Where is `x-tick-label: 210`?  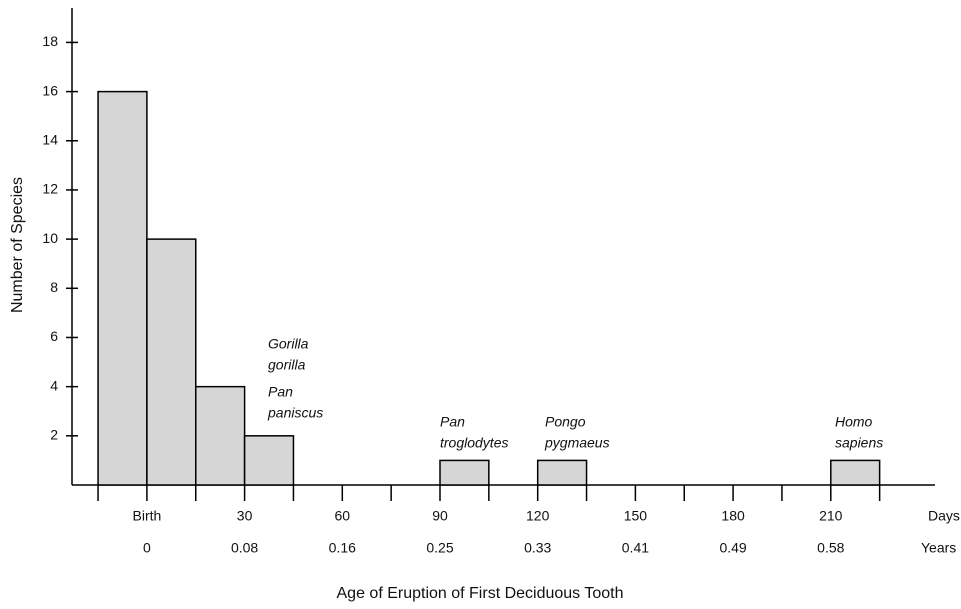 x-tick-label: 210 is located at coordinates (831, 516).